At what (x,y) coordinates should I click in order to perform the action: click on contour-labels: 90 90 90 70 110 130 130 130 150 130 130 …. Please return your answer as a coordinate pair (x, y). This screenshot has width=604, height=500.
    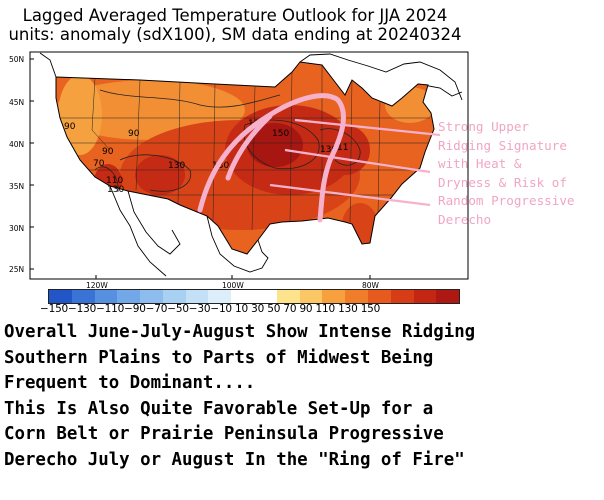
    Looking at the image, I should click on (206, 157).